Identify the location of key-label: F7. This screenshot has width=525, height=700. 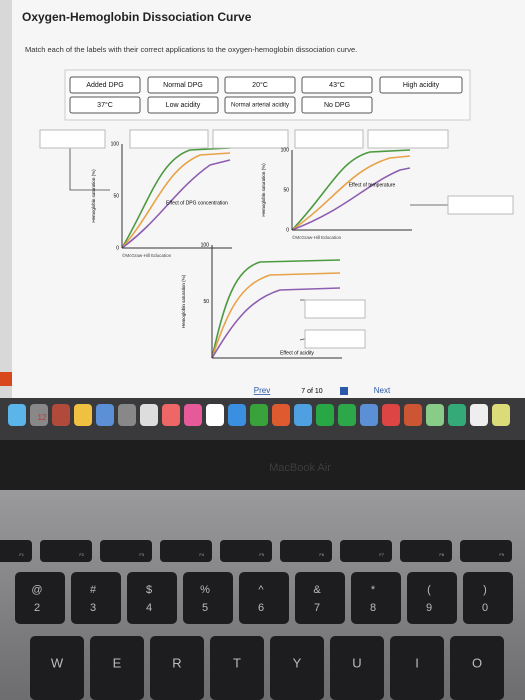
(381, 554).